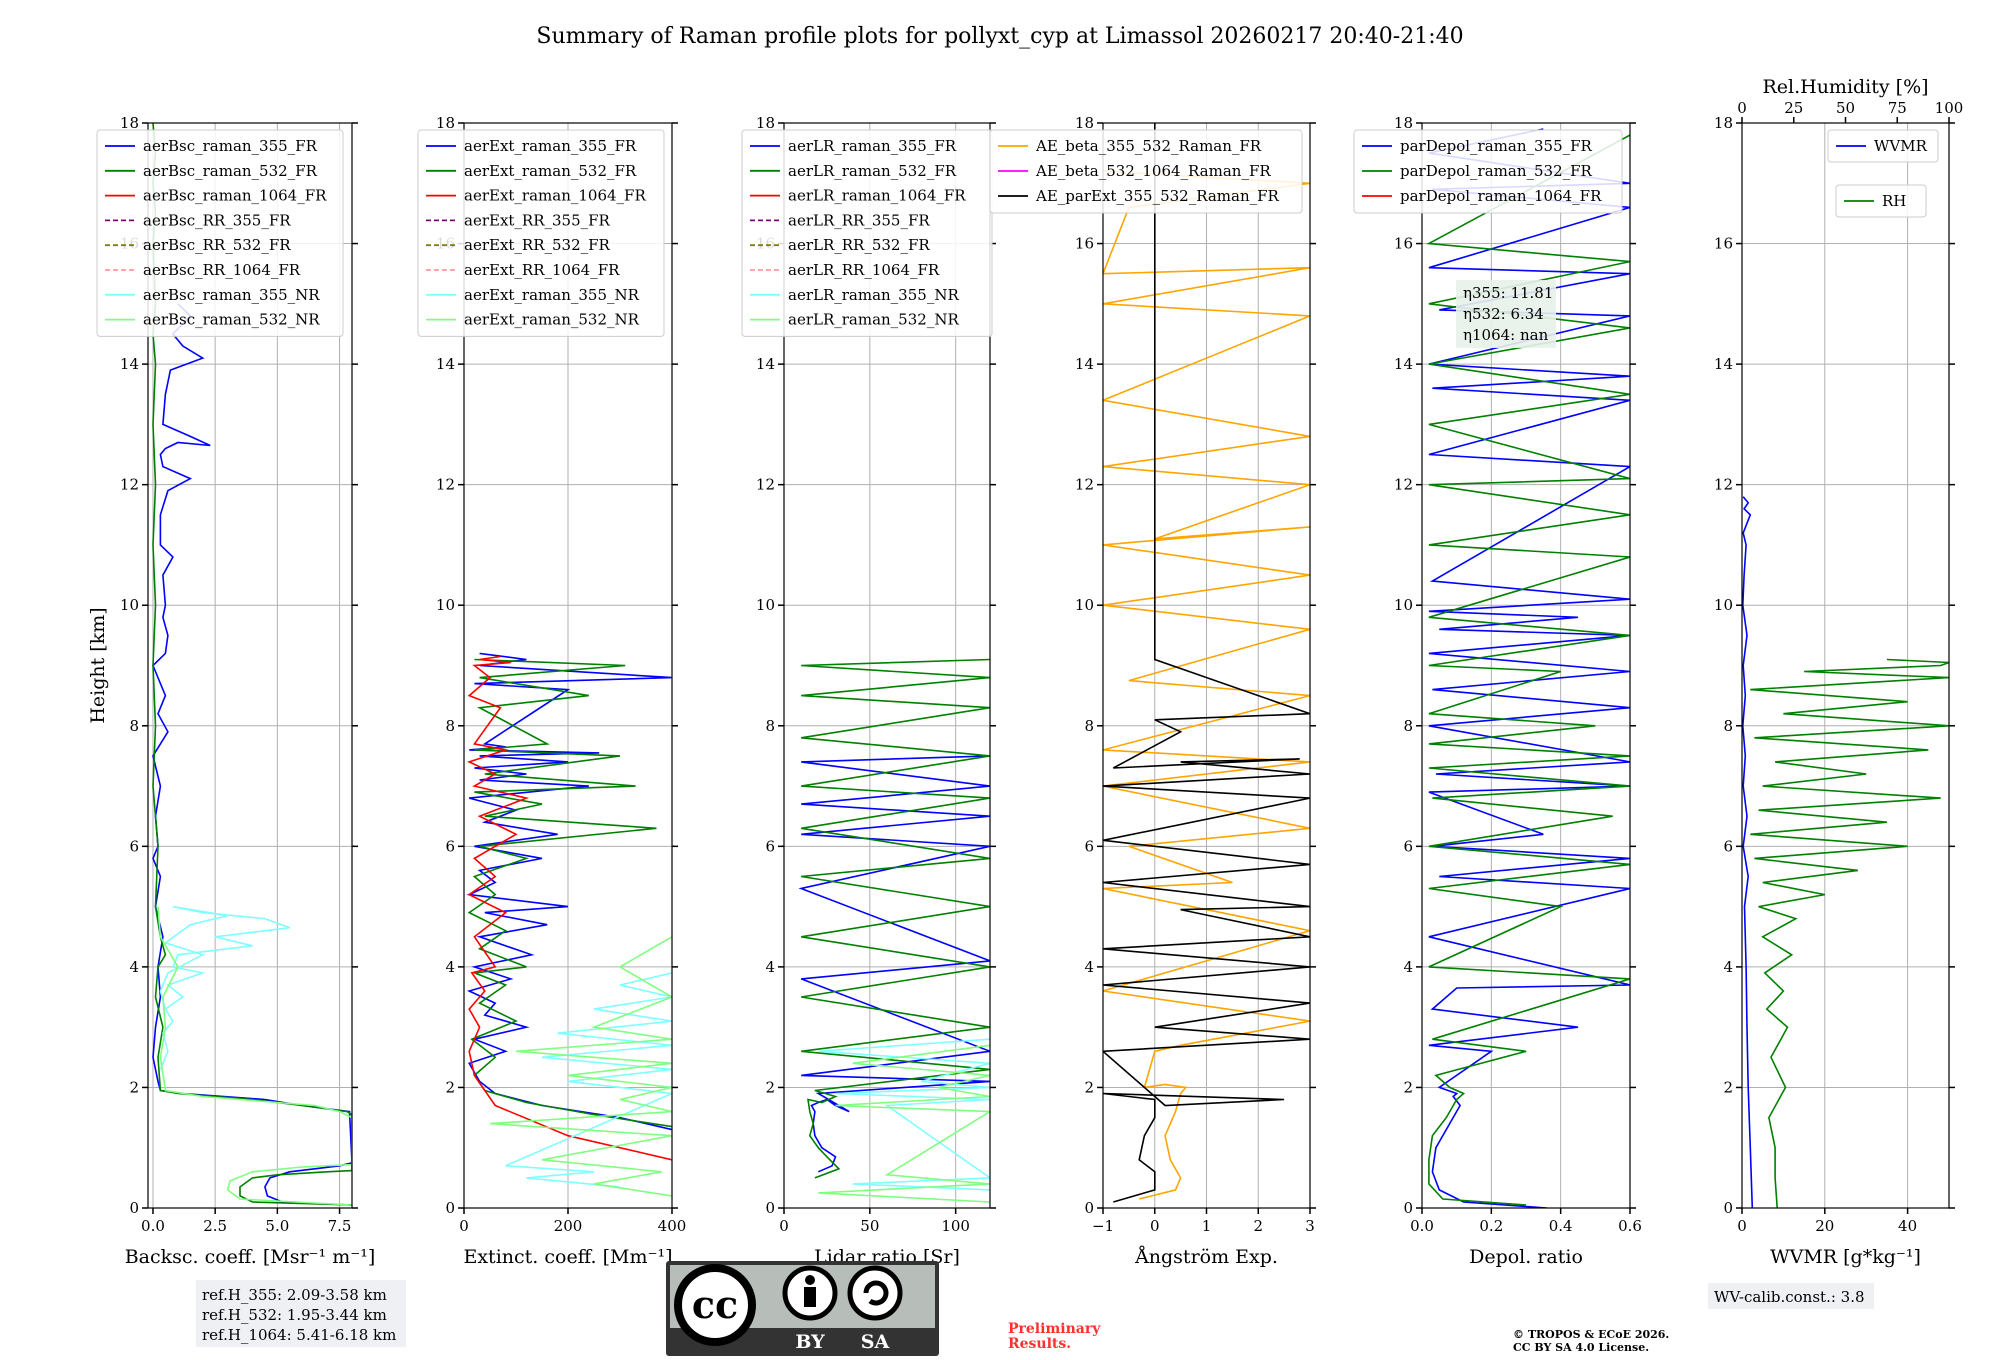 The image size is (2000, 1360). What do you see at coordinates (877, 196) in the screenshot?
I see `legend-label: aerLR_raman_1064_FR` at bounding box center [877, 196].